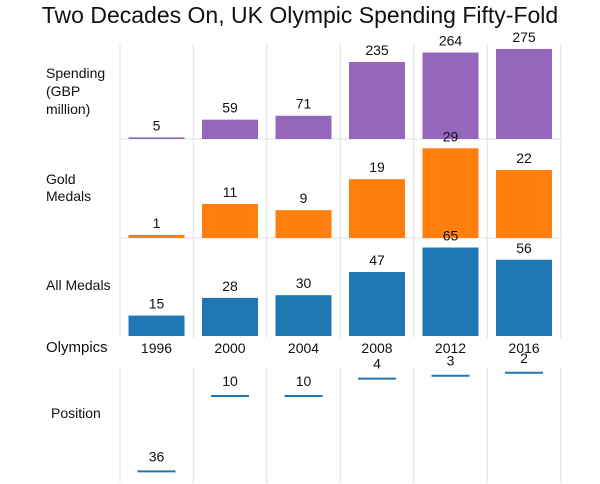  Describe the element at coordinates (77, 347) in the screenshot. I see `x-axis-label: Olympics` at that location.